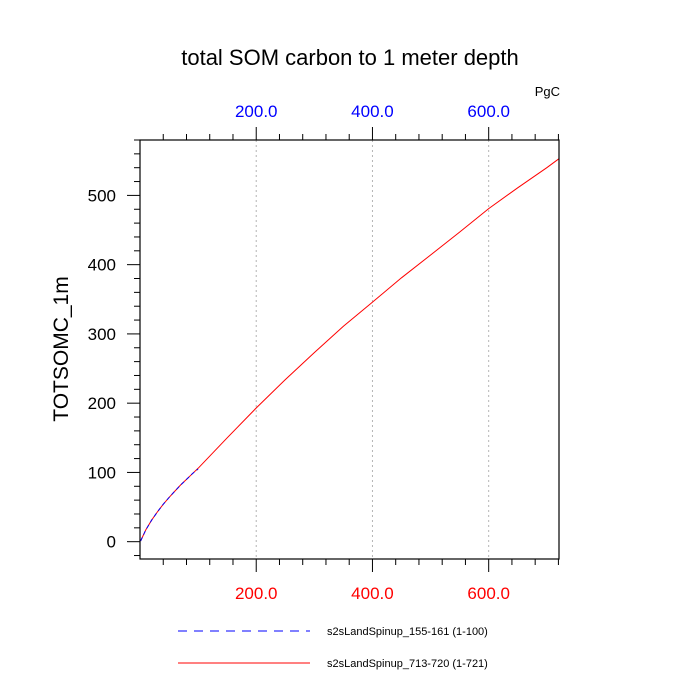  What do you see at coordinates (547, 91) in the screenshot?
I see `top-axis-unit: PgC` at bounding box center [547, 91].